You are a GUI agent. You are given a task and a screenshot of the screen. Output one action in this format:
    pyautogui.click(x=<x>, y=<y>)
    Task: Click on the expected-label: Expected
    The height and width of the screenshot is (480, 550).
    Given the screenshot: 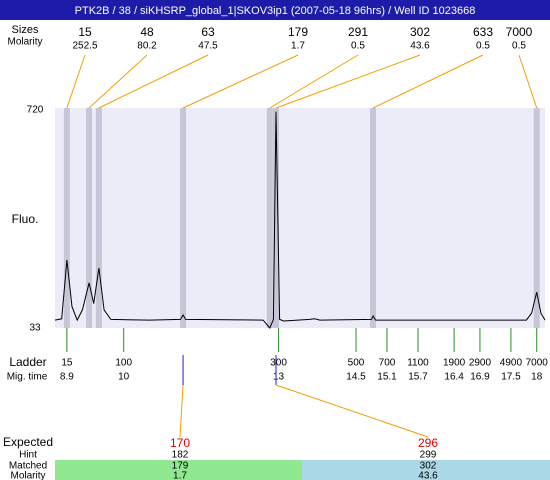 What is the action you would take?
    pyautogui.click(x=28, y=442)
    